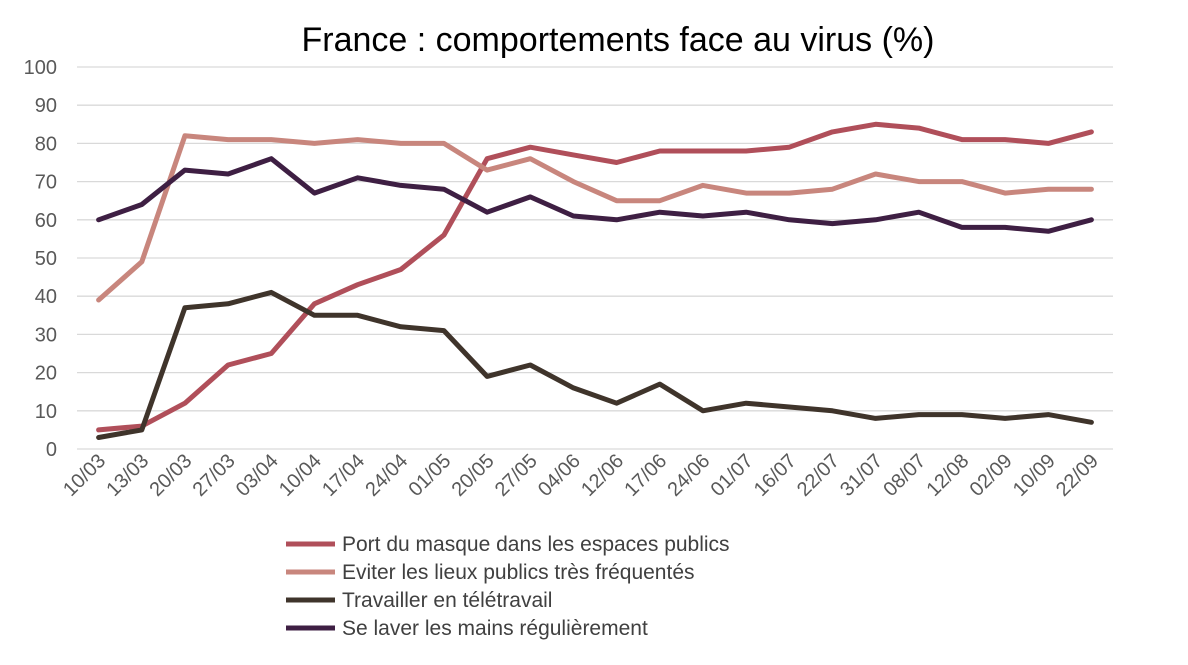  Describe the element at coordinates (688, 475) in the screenshot. I see `x-tick-label: 24/06` at that location.